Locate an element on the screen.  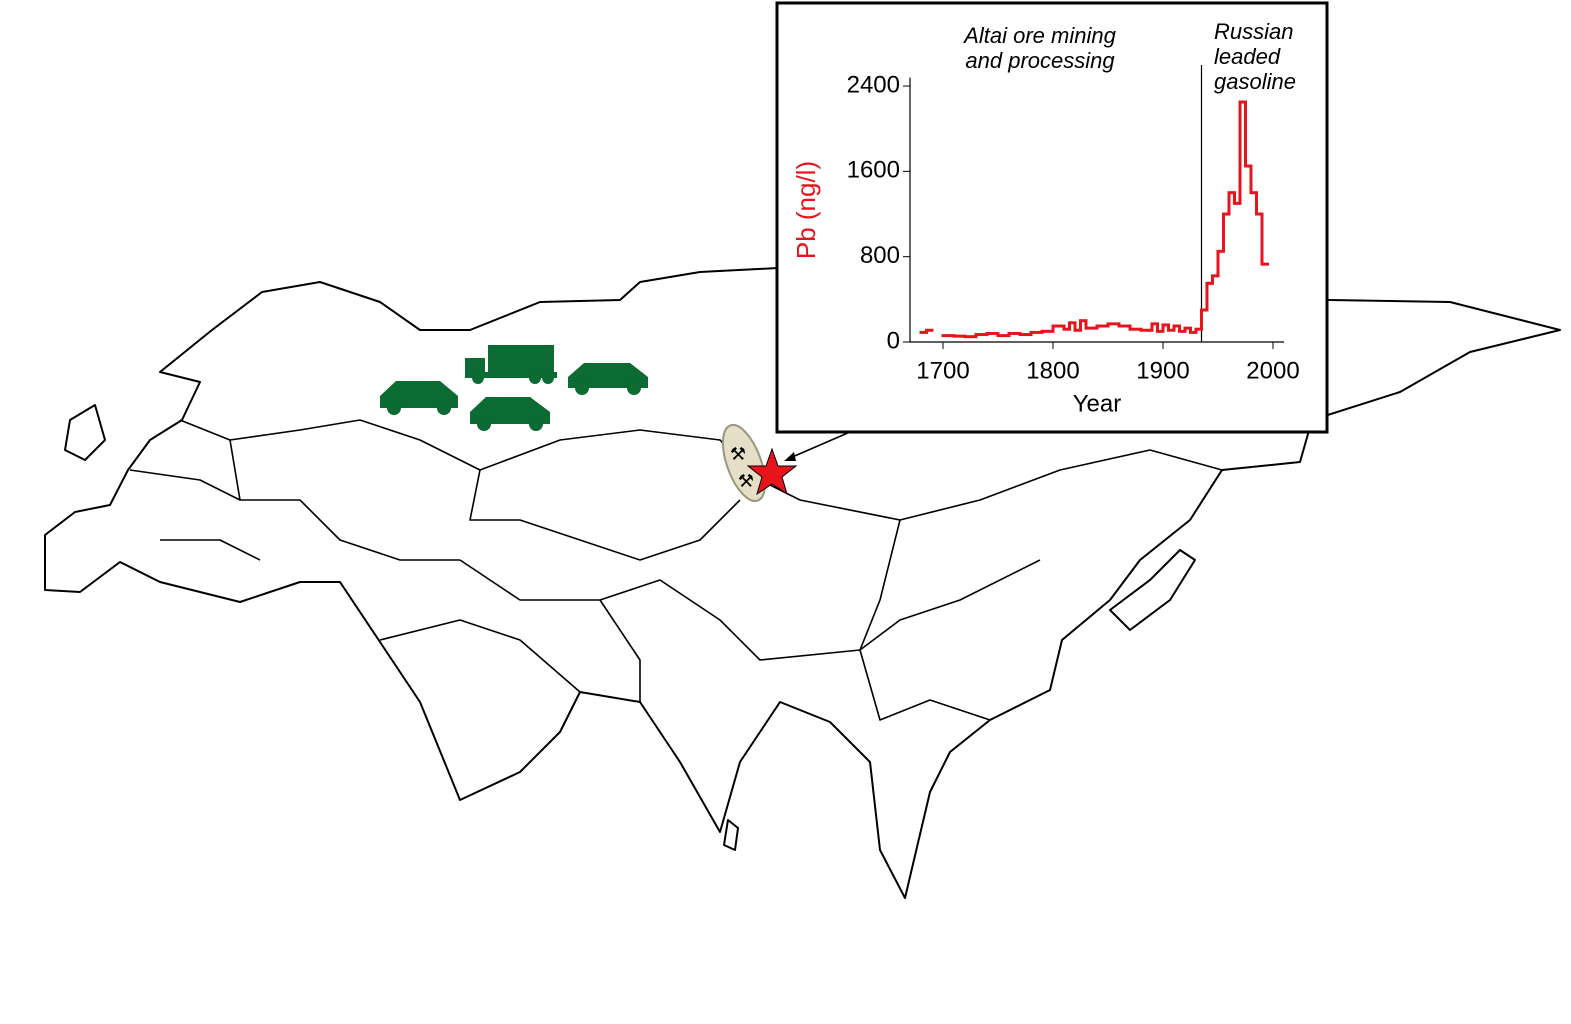
arrow-head is located at coordinates (790, 456).